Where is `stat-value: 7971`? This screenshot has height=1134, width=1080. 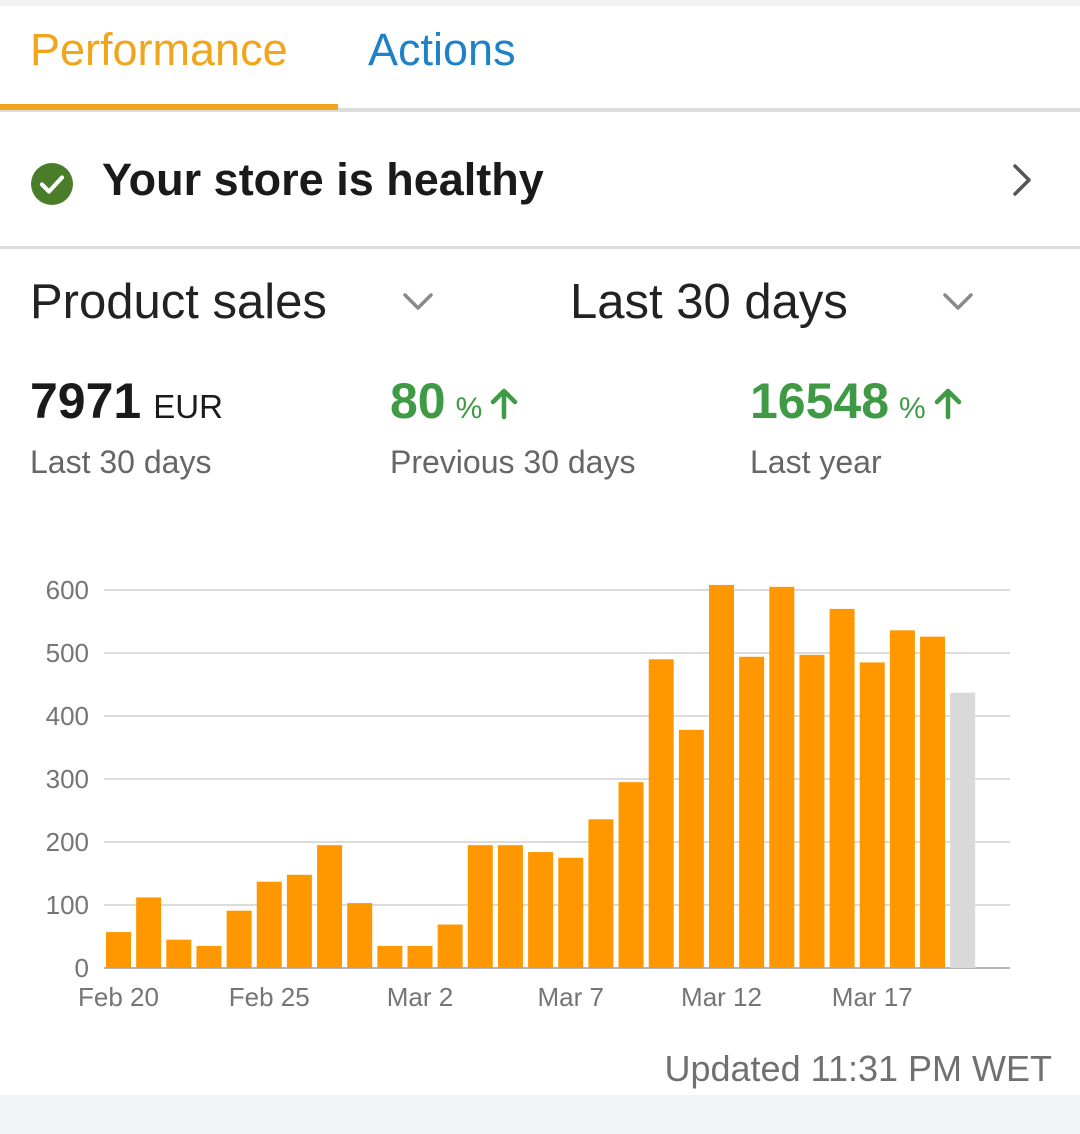
stat-value: 7971 is located at coordinates (86, 401).